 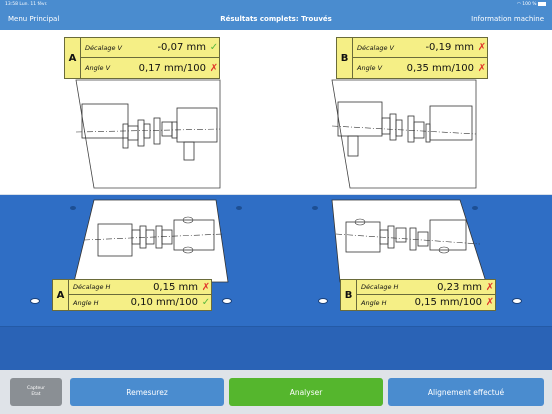 I want to click on vertical-offset-row-b: Décalage V -0,19 mm ✗, so click(x=420, y=48).